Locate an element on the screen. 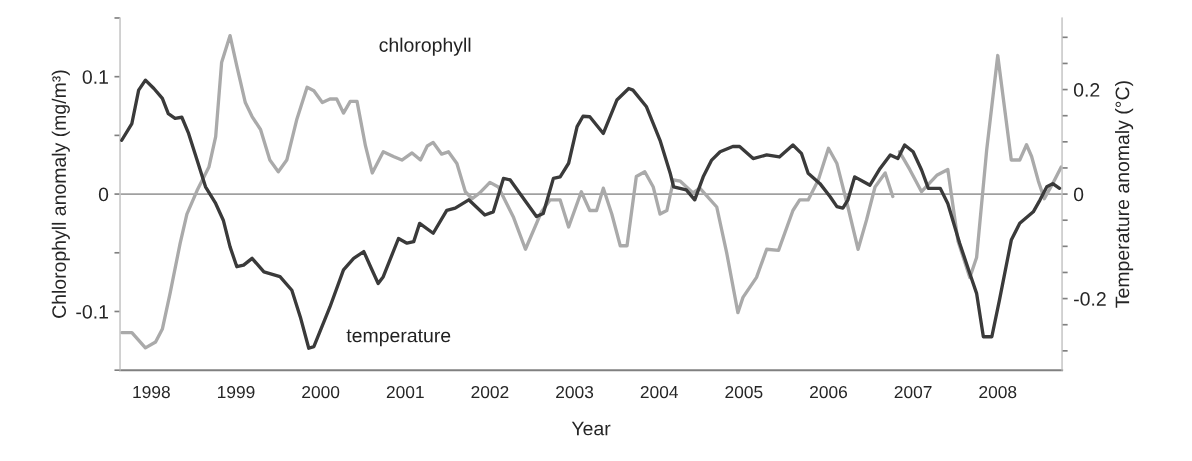 This screenshot has height=461, width=1192. series-label: temperature is located at coordinates (398, 338).